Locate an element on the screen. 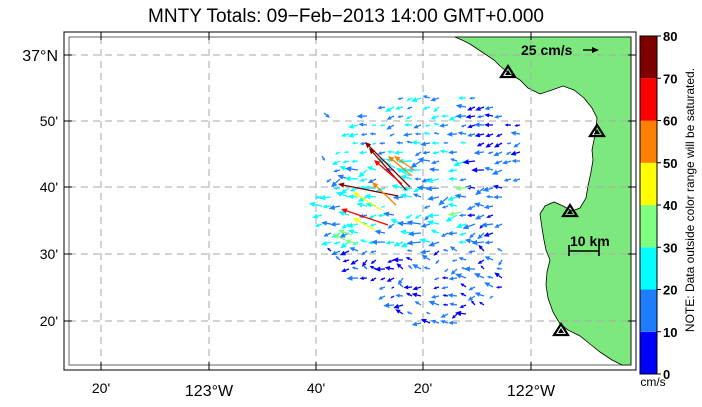 This screenshot has width=702, height=407. reference-vector: 25 cm/s is located at coordinates (560, 50).